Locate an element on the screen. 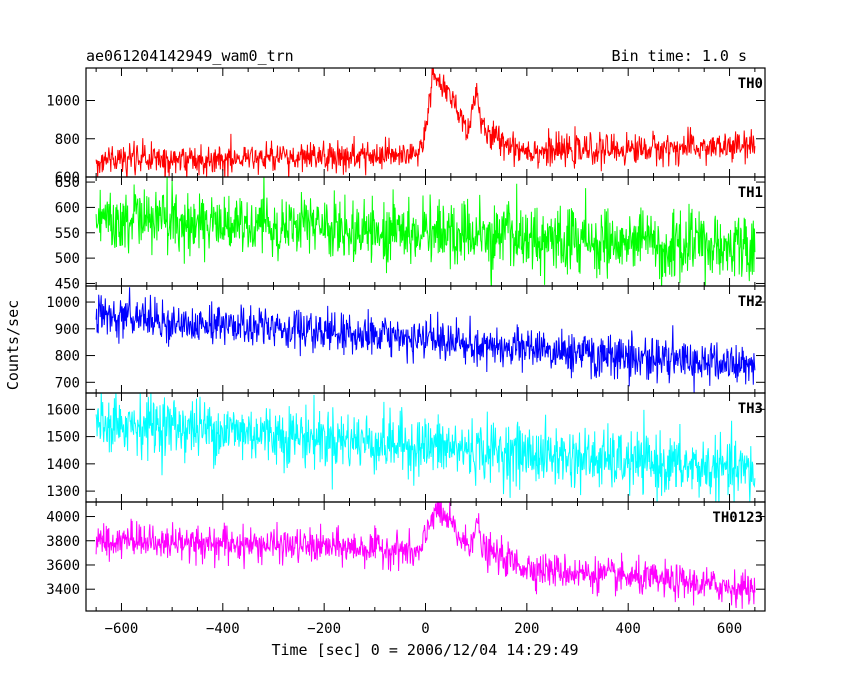 This screenshot has width=850, height=680. x-tick-label: 200 is located at coordinates (526, 629).